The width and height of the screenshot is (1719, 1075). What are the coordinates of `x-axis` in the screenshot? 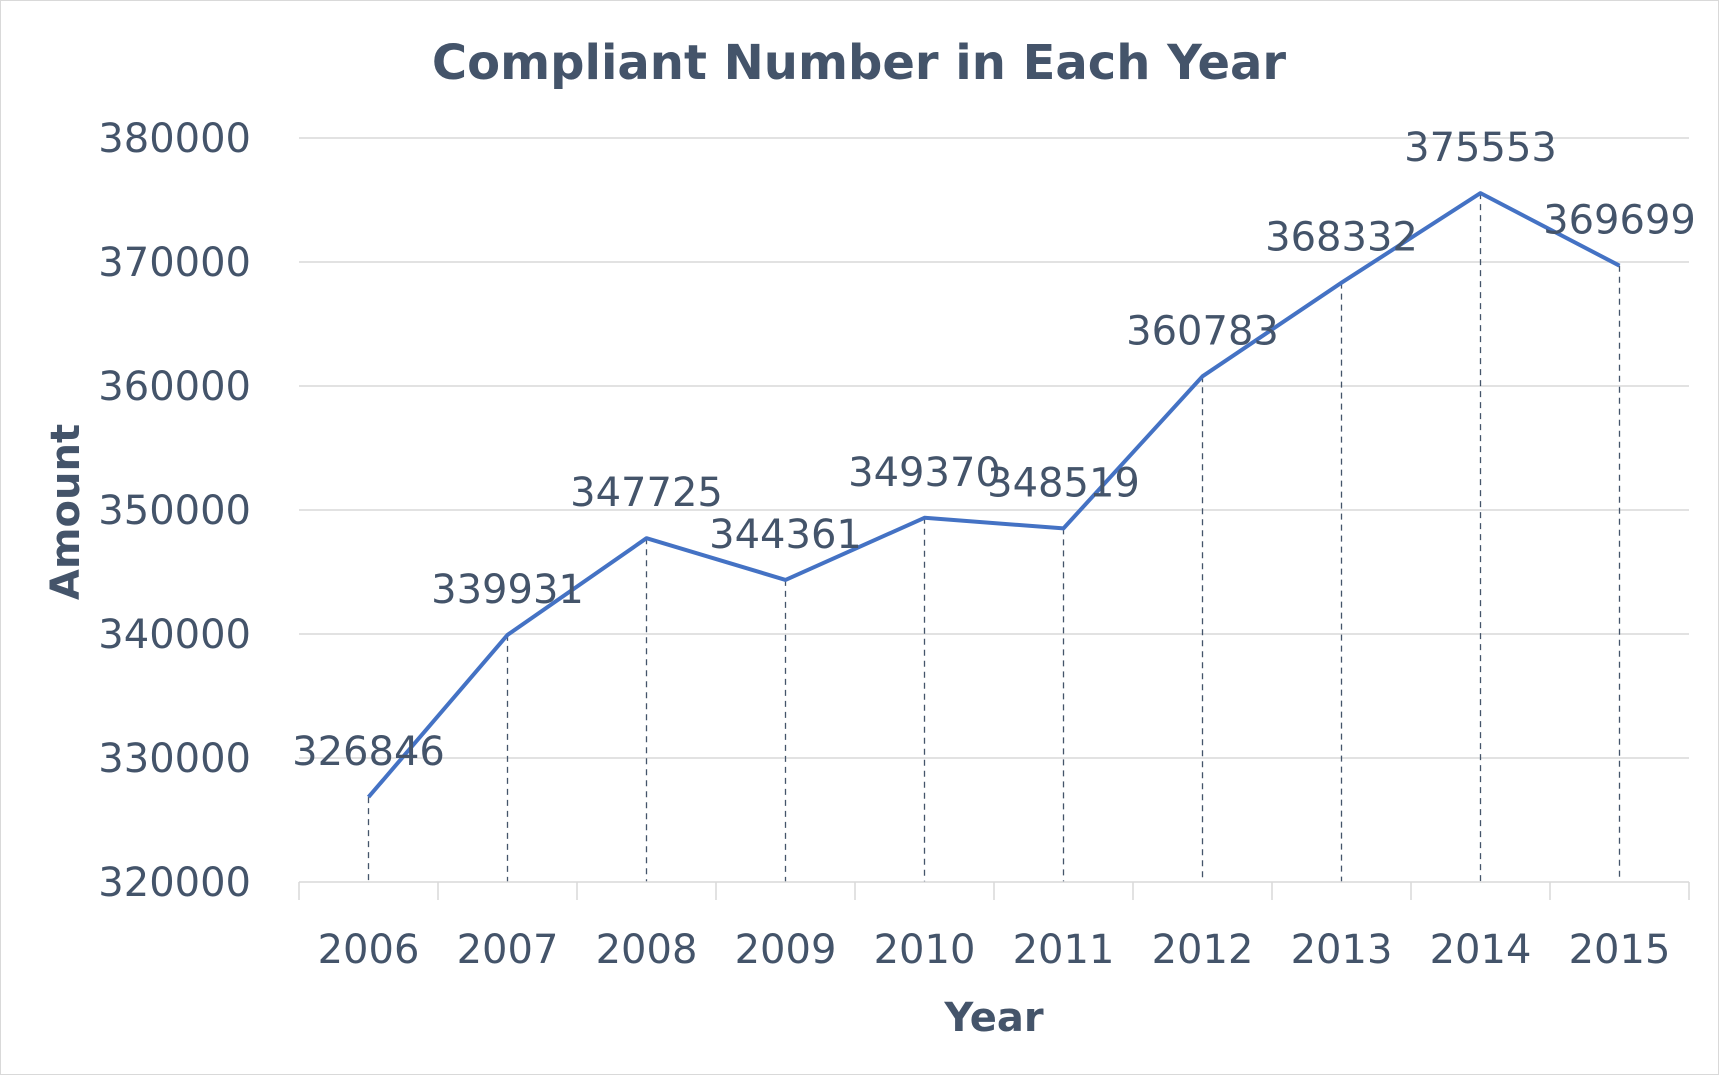 It's located at (994, 890).